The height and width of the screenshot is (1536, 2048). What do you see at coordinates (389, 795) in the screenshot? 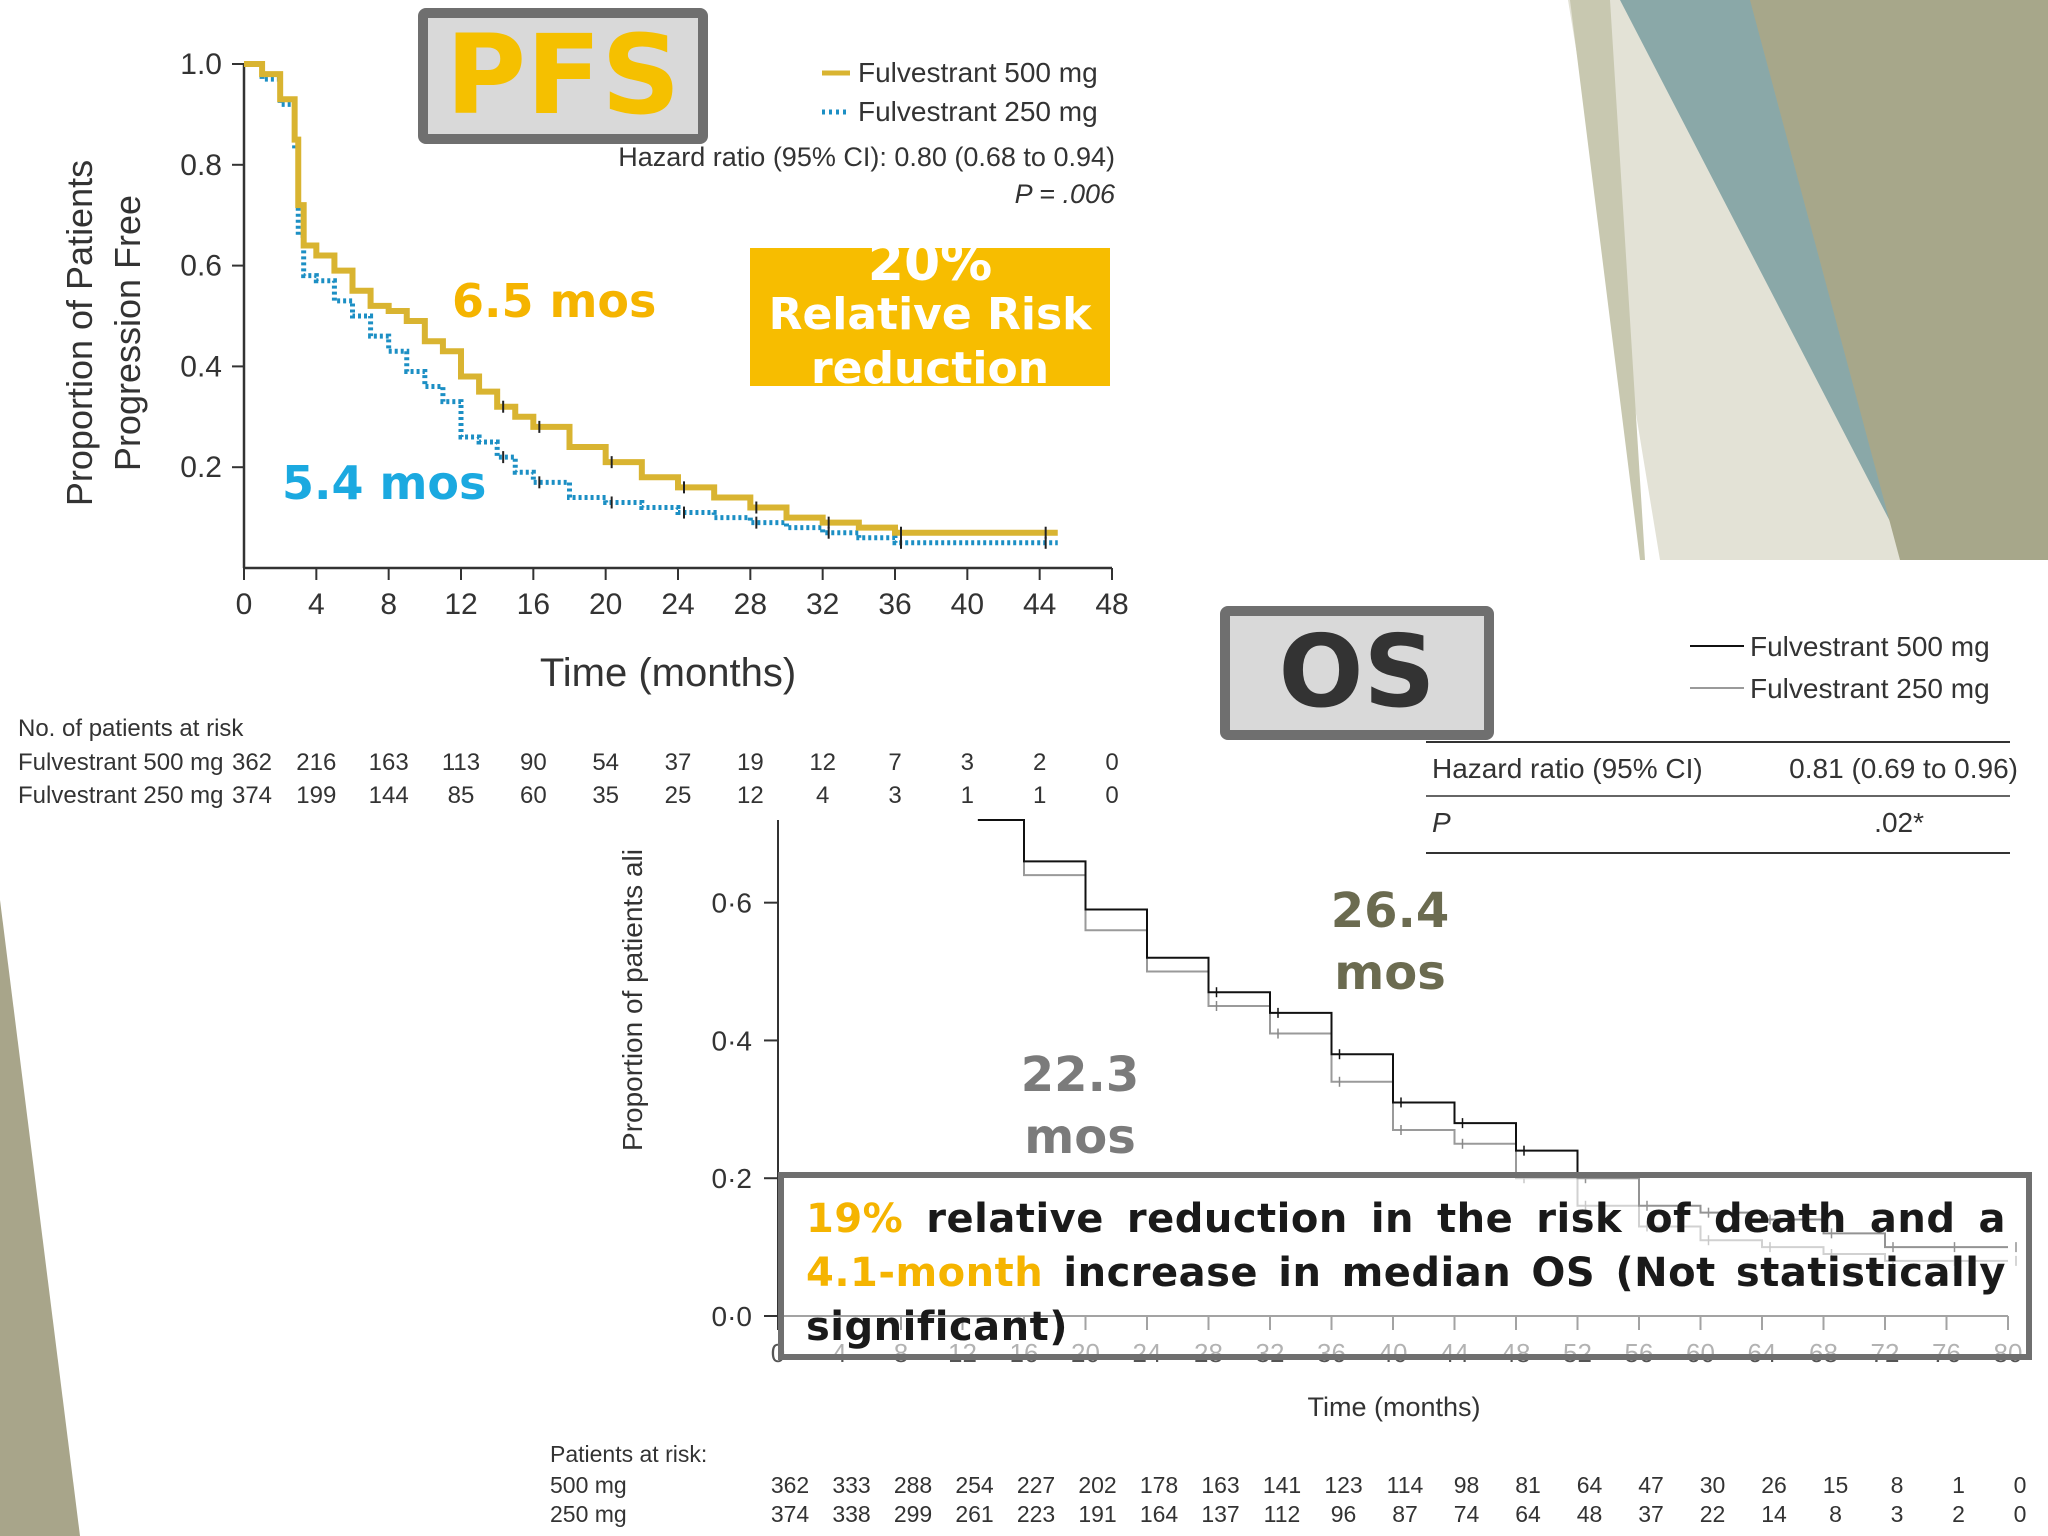
I see `pfs-risk-value-250: 144` at bounding box center [389, 795].